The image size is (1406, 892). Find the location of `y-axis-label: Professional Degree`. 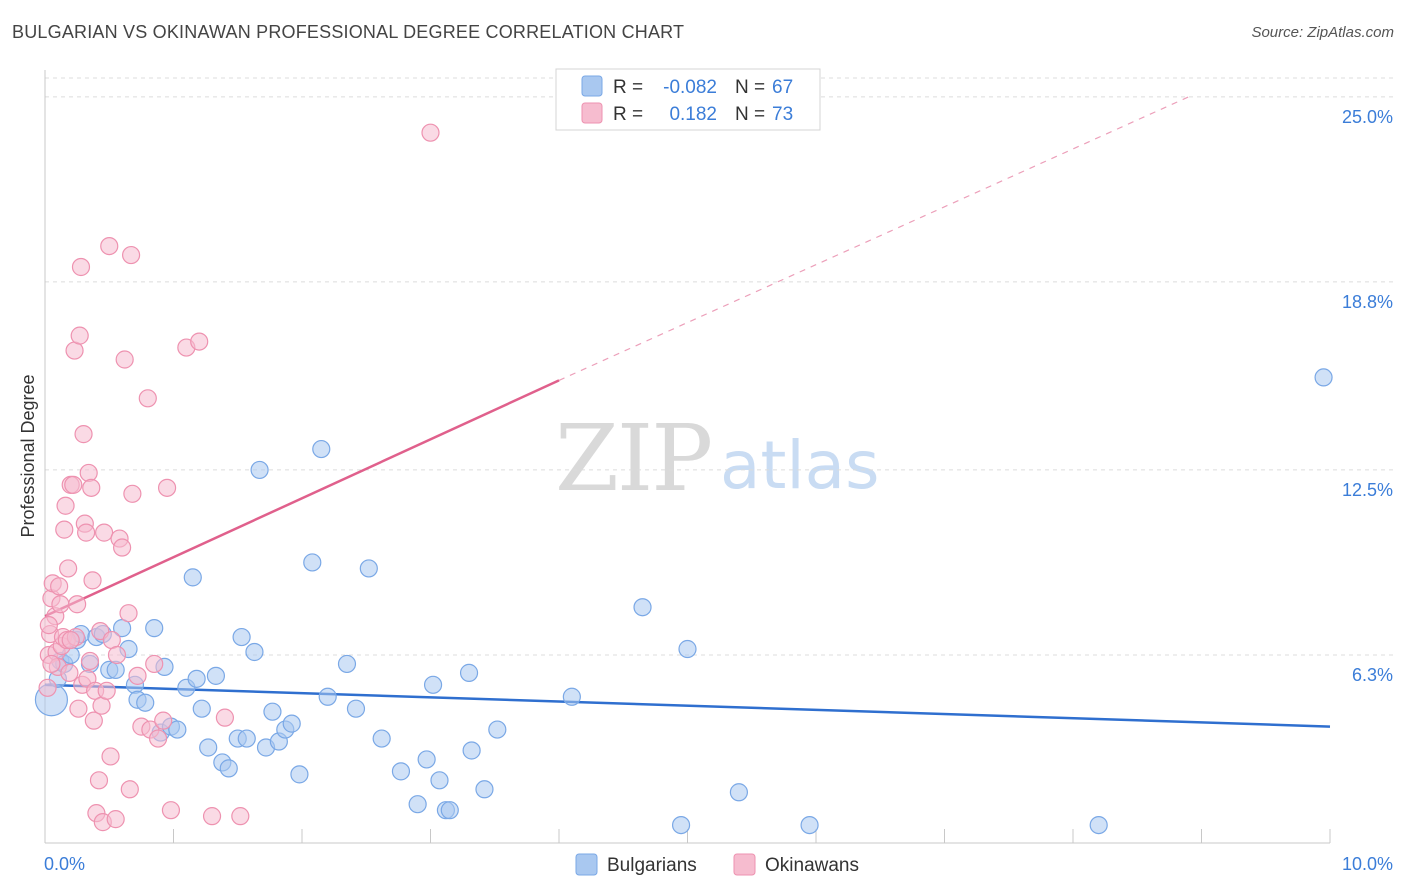

y-axis-label: Professional Degree is located at coordinates (28, 455).